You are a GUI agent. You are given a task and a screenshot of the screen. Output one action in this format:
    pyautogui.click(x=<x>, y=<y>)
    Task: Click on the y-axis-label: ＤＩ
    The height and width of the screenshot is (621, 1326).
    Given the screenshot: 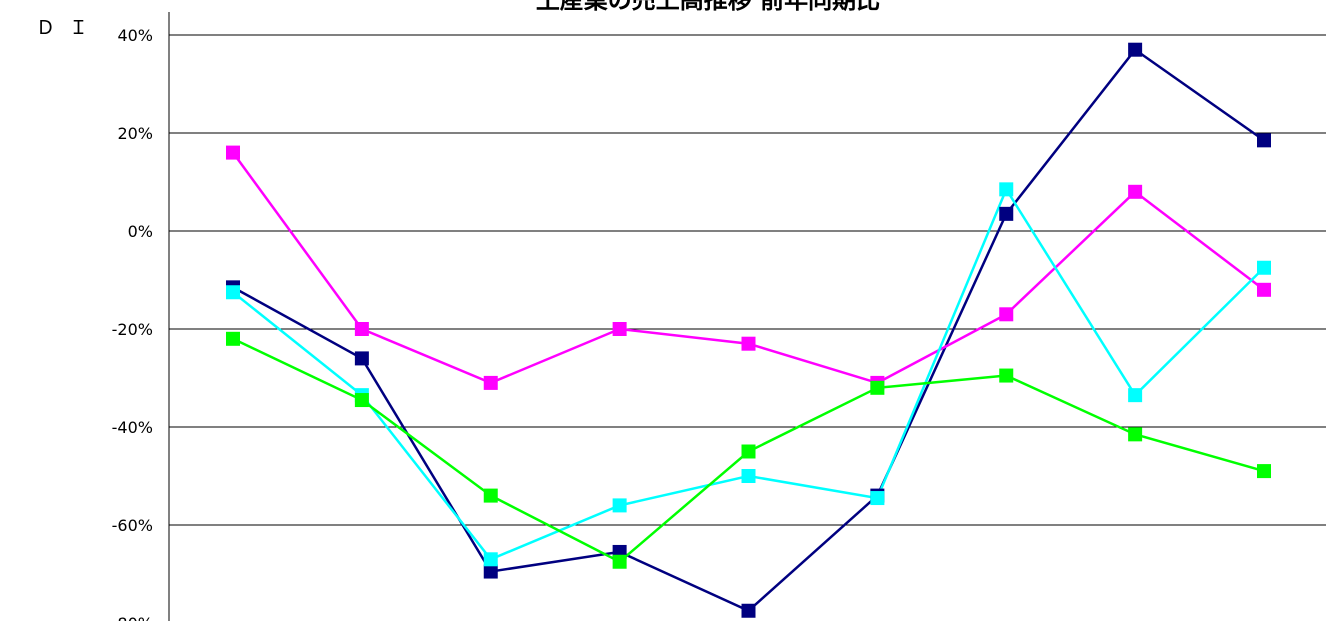 What is the action you would take?
    pyautogui.click(x=69, y=28)
    